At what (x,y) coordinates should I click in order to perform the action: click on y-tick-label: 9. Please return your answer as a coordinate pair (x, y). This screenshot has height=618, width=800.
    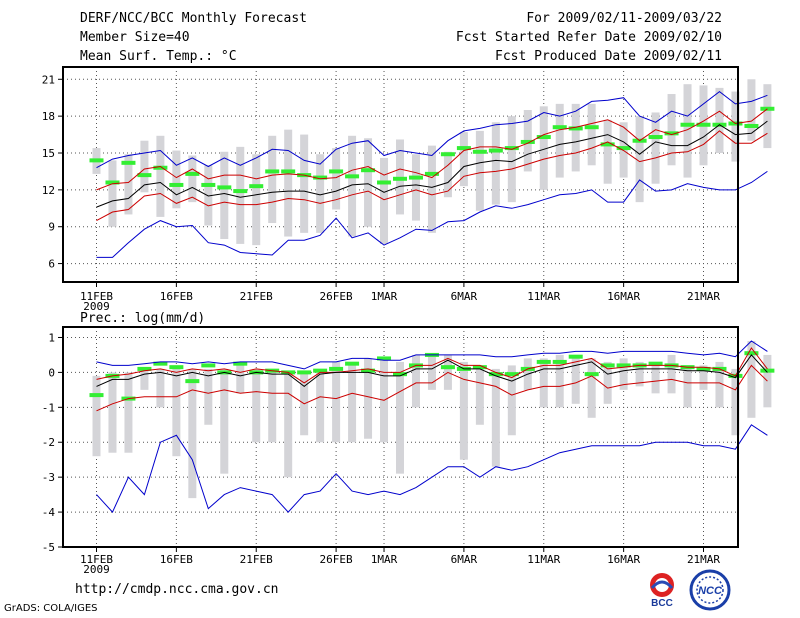
    Looking at the image, I should click on (51, 227).